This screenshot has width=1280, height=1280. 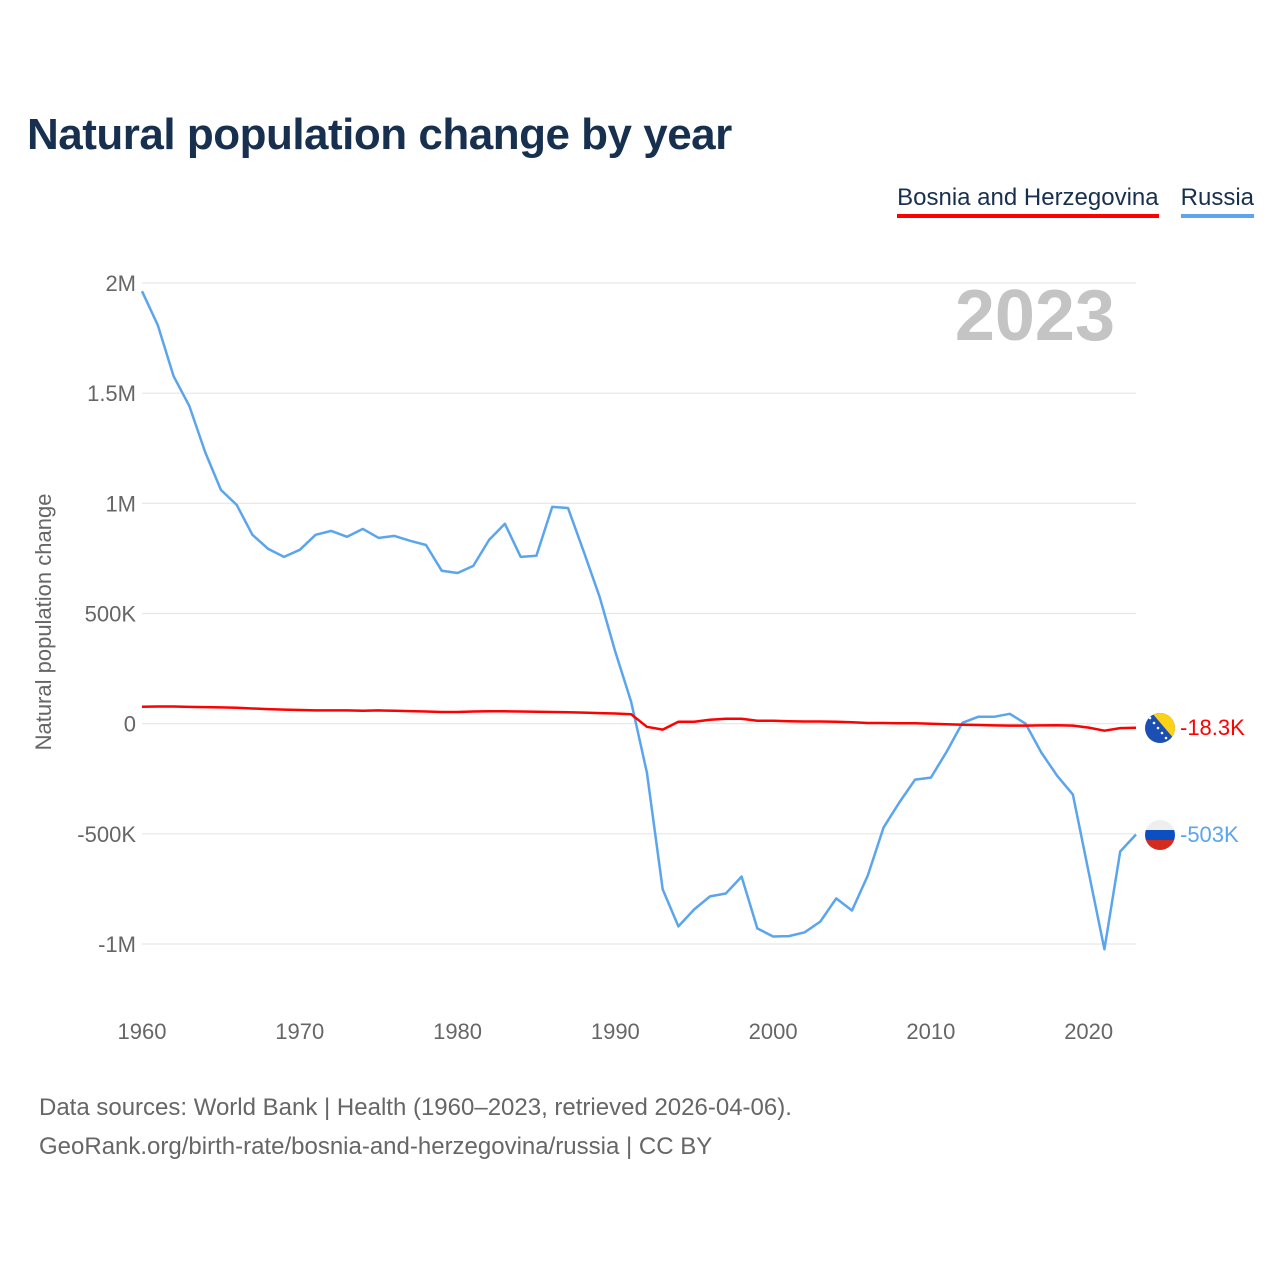 I want to click on legend: Bosnia and Herzegovina Russia, so click(x=1075, y=201).